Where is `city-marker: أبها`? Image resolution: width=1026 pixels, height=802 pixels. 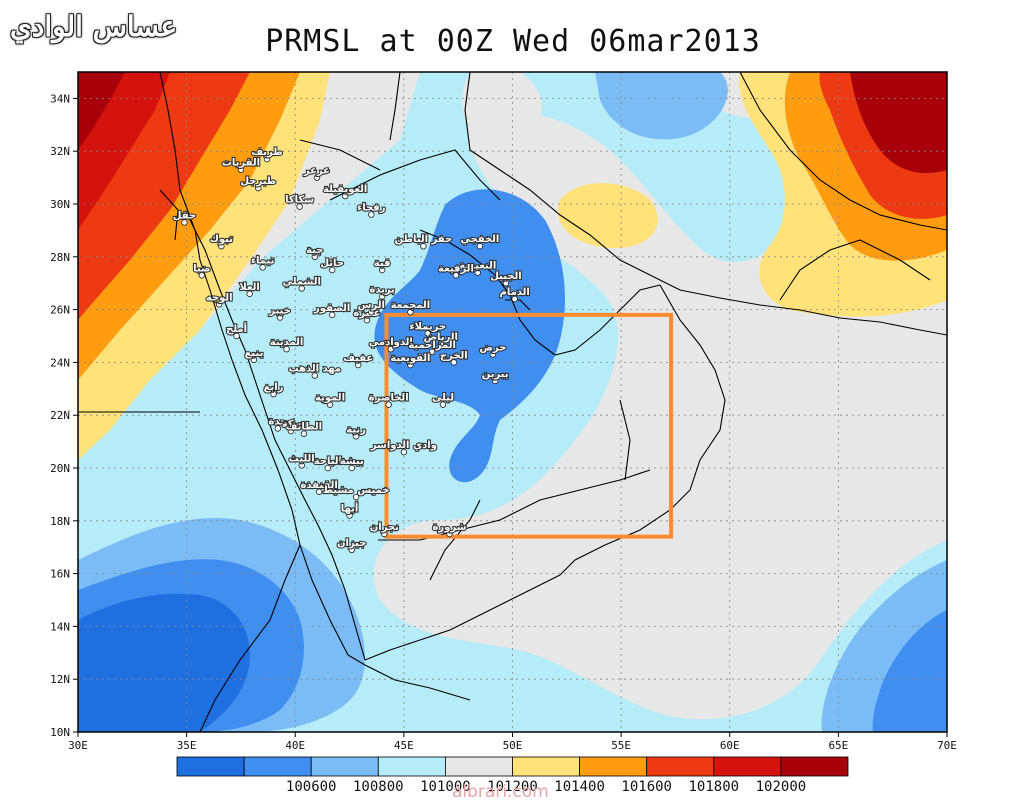 city-marker: أبها is located at coordinates (349, 509).